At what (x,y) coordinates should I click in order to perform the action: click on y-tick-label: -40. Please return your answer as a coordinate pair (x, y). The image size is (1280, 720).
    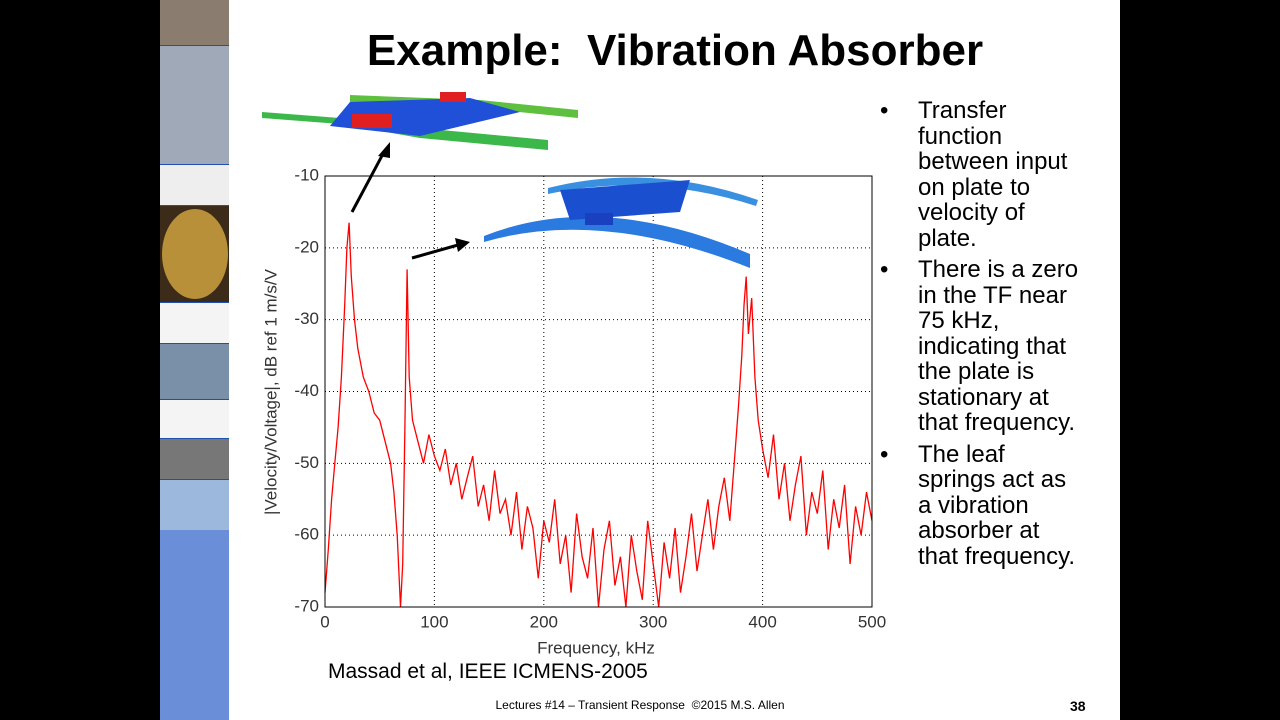
    Looking at the image, I should click on (306, 390).